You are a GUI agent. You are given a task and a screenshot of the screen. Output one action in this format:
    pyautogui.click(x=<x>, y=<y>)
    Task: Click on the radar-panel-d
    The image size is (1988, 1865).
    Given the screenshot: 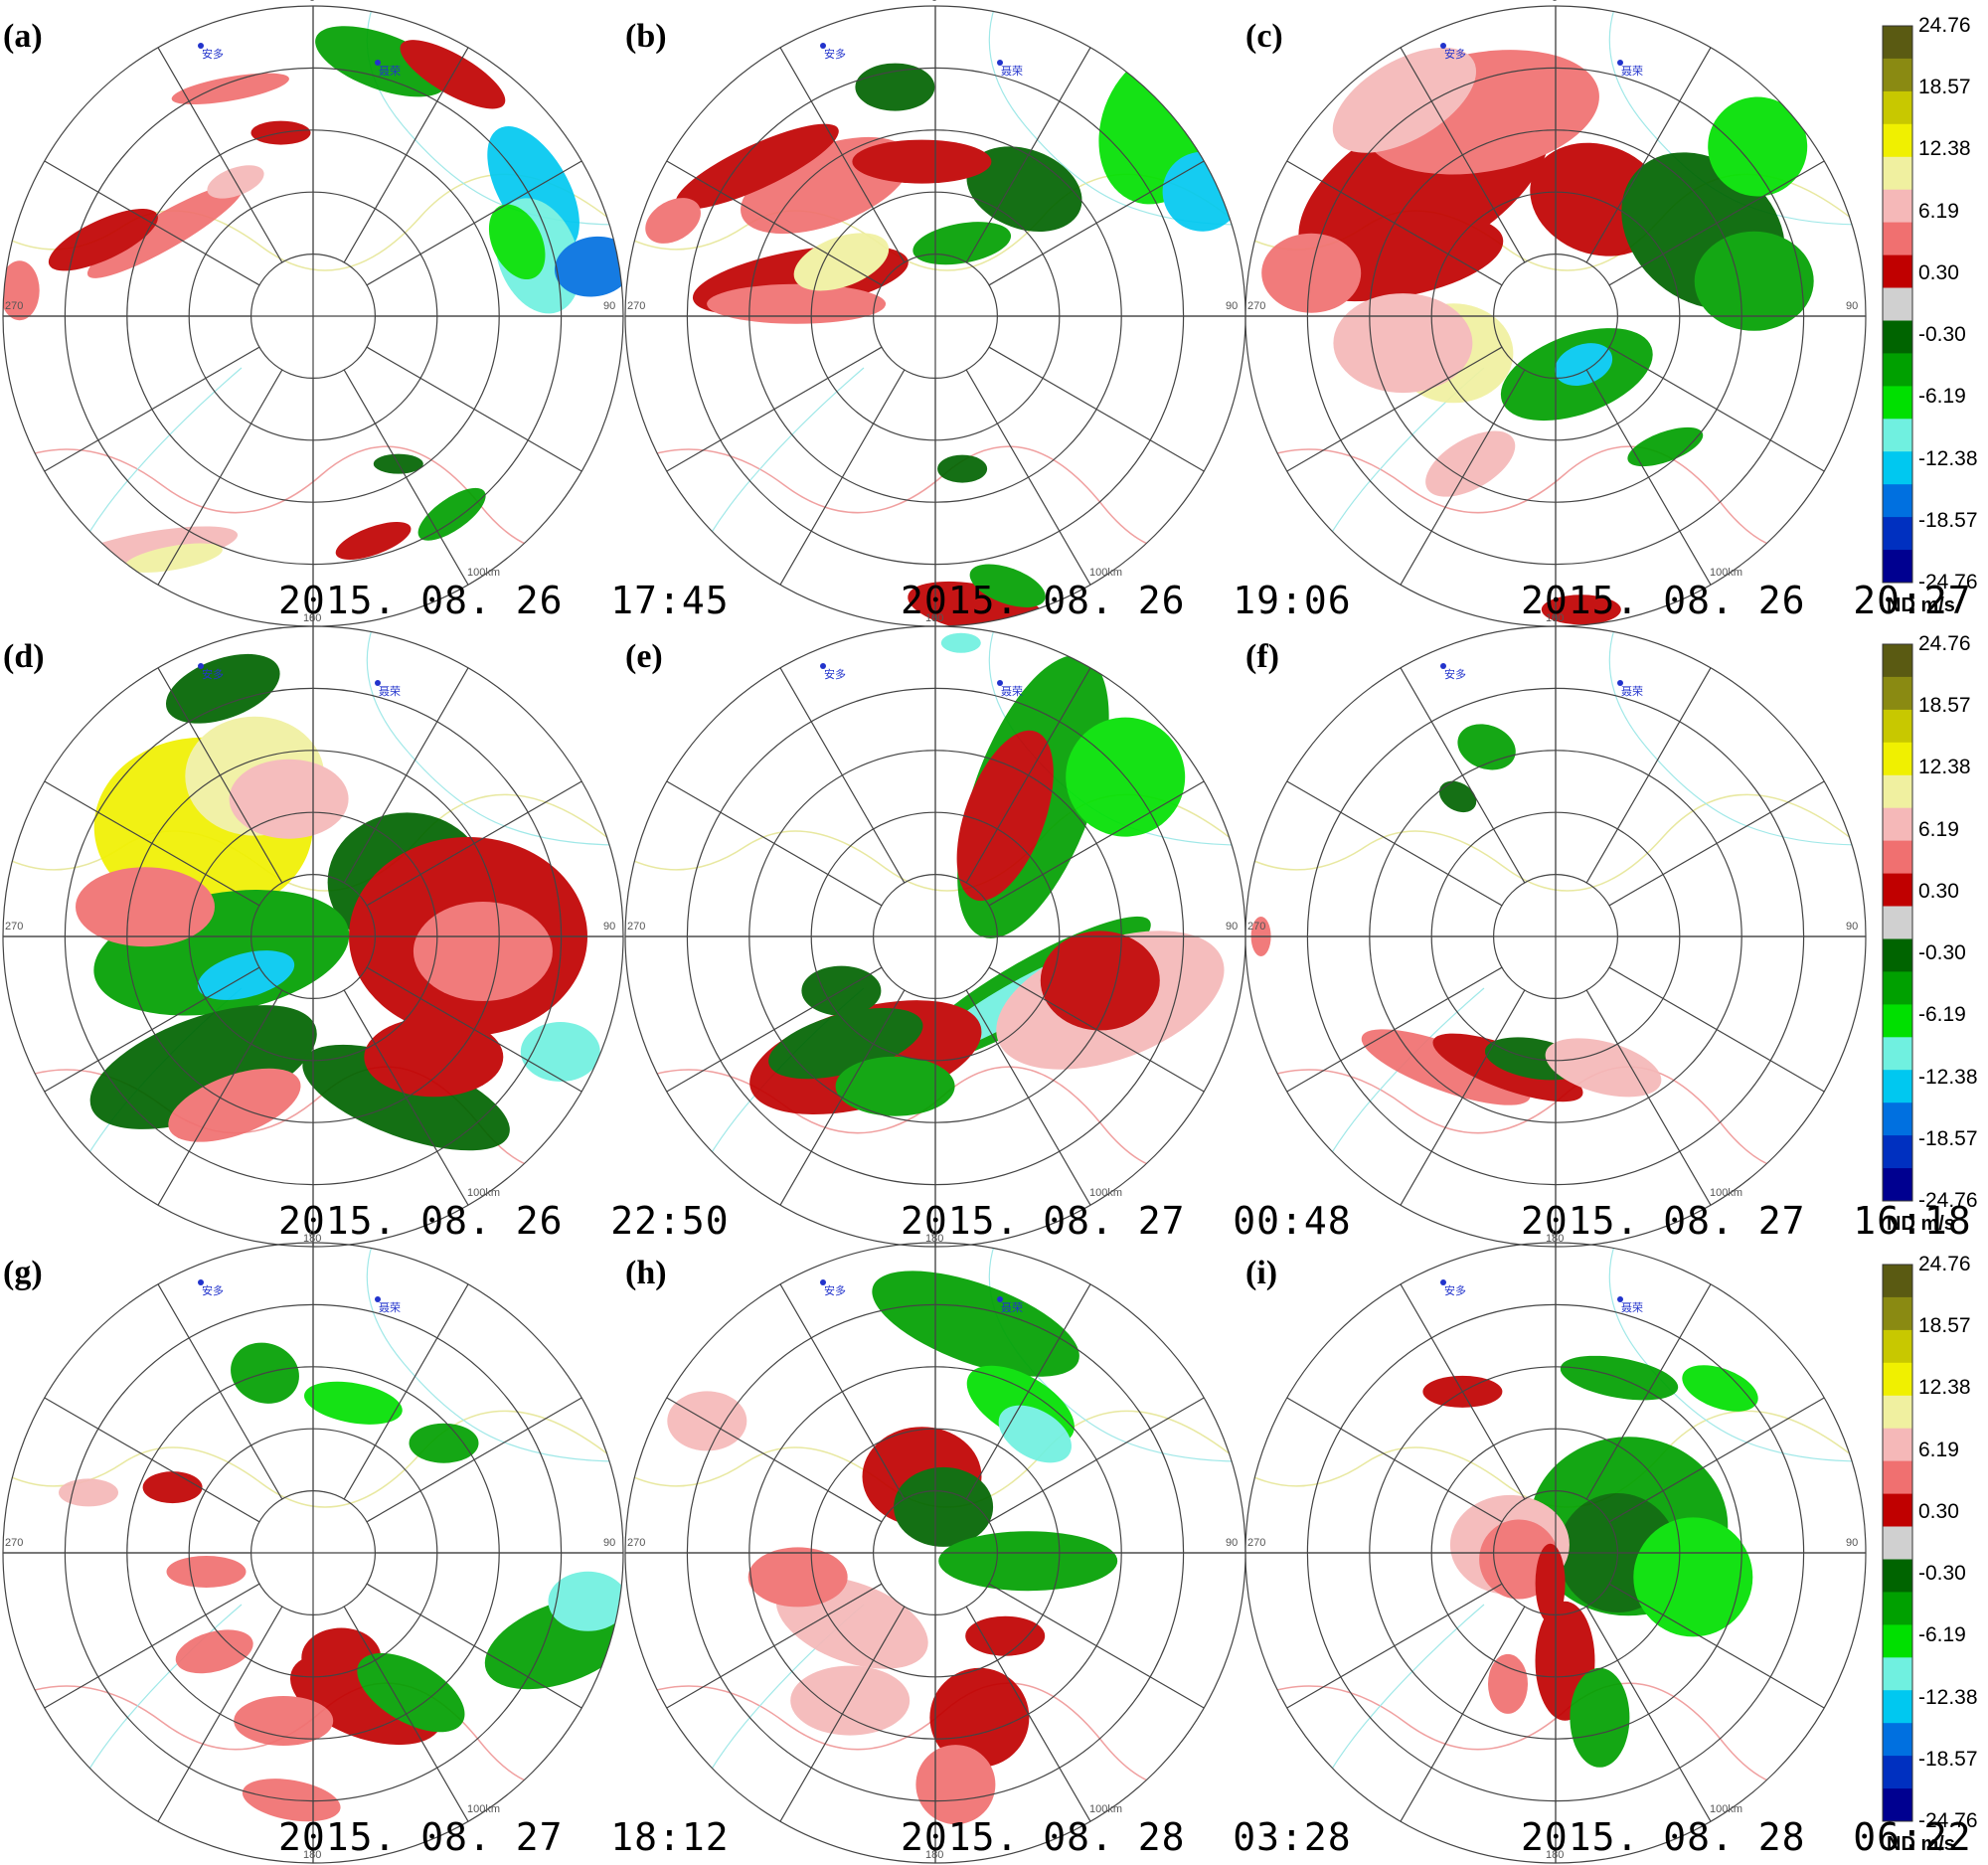 What is the action you would take?
    pyautogui.click(x=313, y=937)
    